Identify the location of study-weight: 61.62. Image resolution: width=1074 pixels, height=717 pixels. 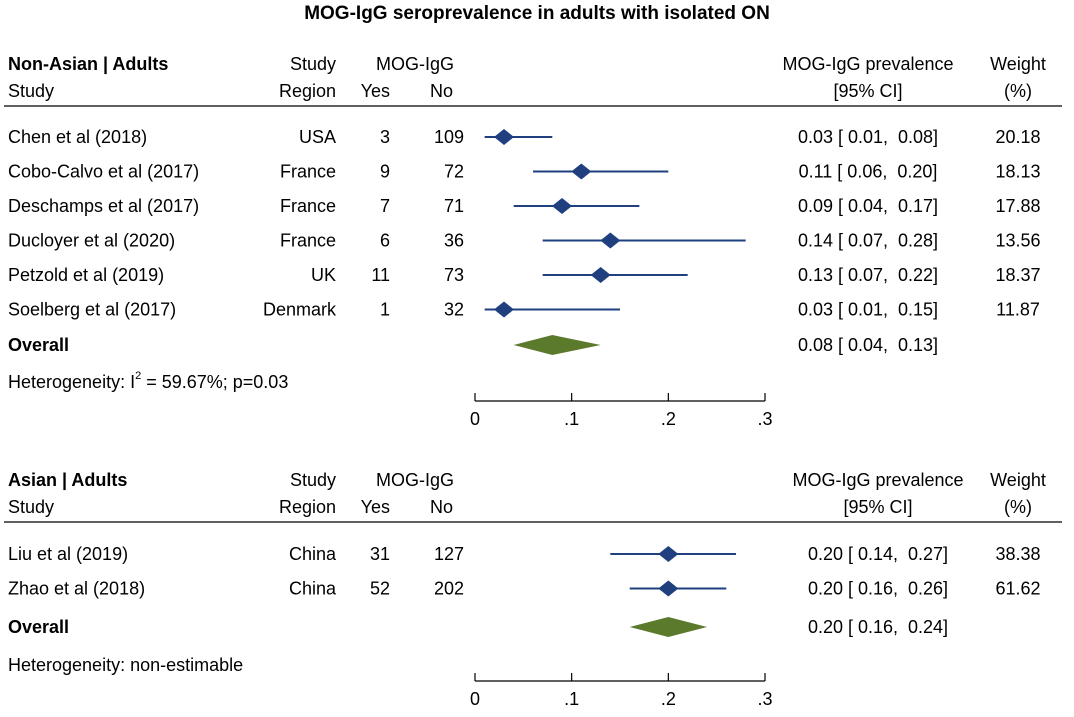
(1017, 589).